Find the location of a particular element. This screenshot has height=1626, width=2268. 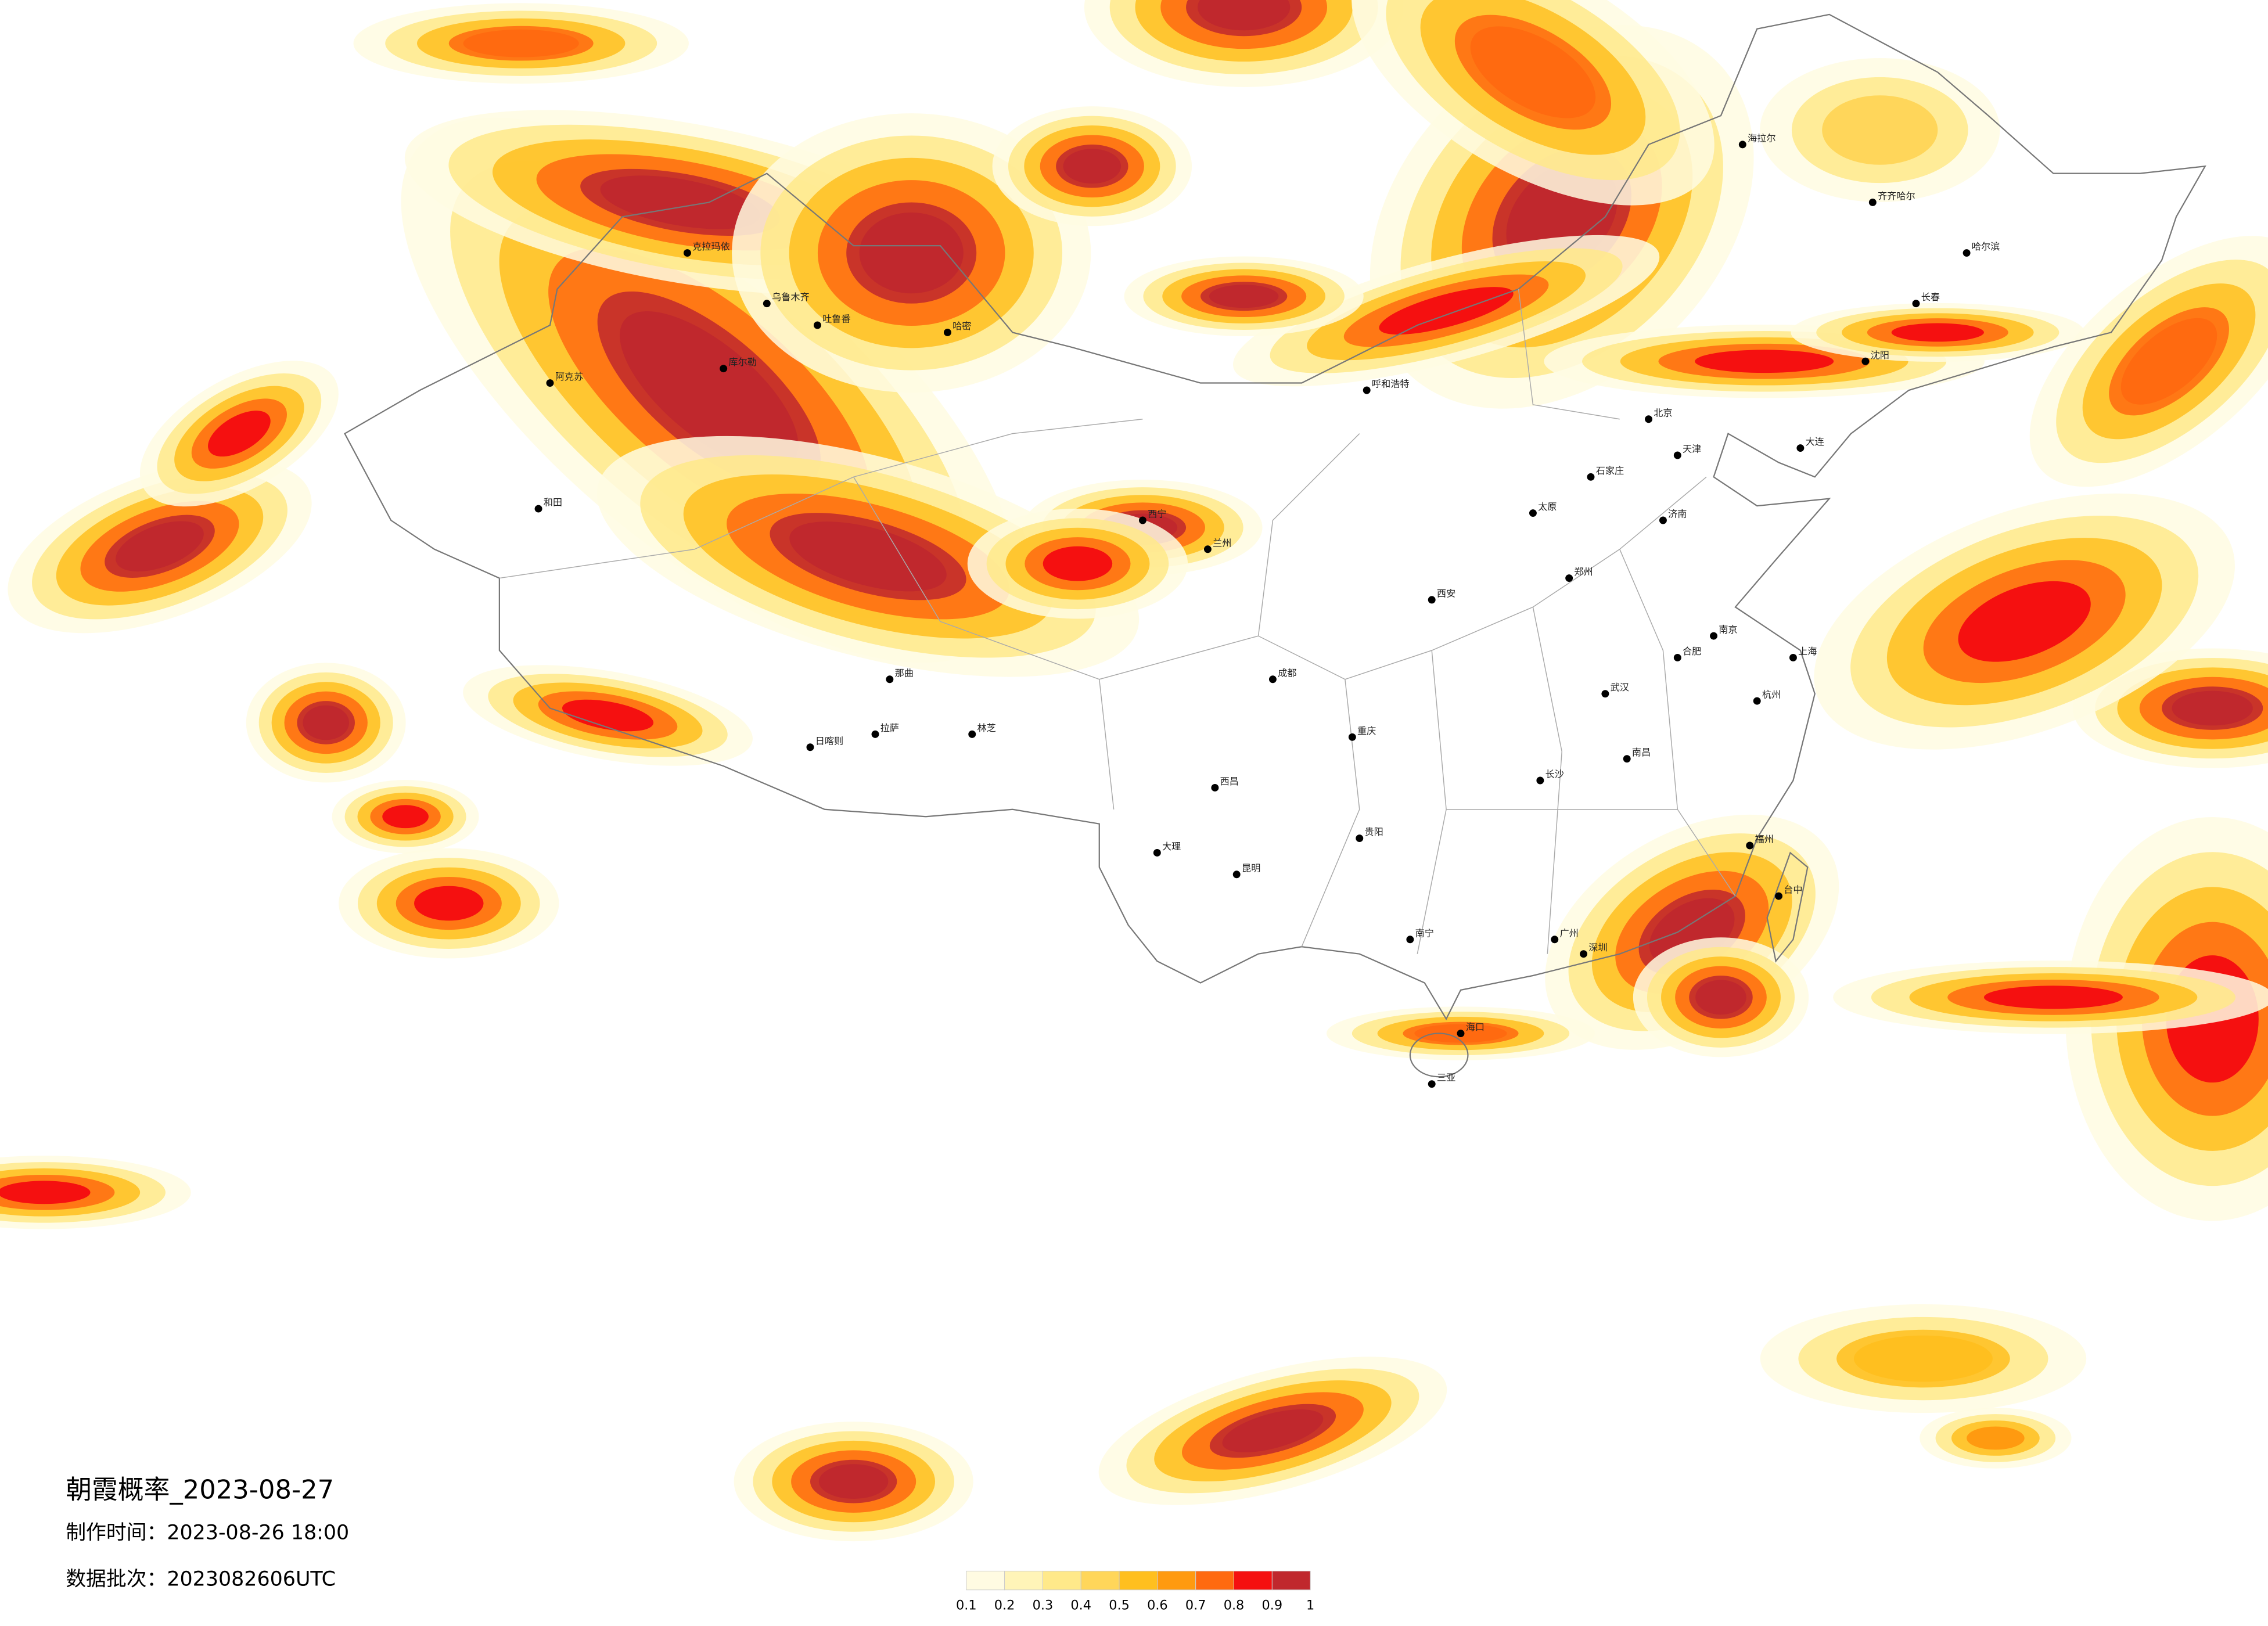

city-label: 那曲 is located at coordinates (904, 672).